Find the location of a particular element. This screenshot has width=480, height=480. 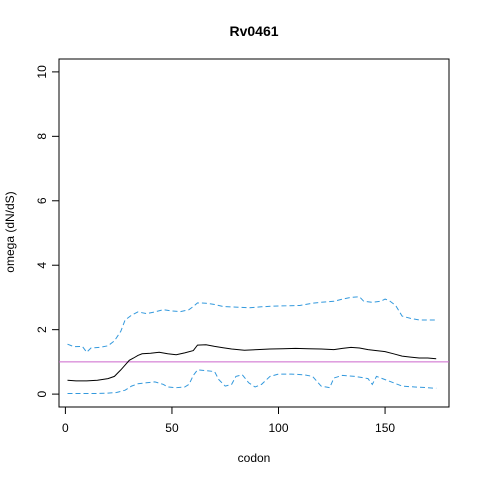

x-axis-label: codon is located at coordinates (254, 458).